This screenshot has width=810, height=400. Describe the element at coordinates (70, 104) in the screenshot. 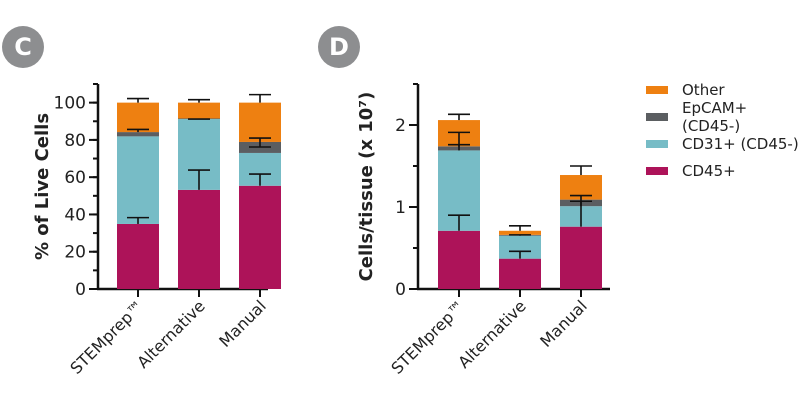

I see `y-tick-label: 100` at that location.